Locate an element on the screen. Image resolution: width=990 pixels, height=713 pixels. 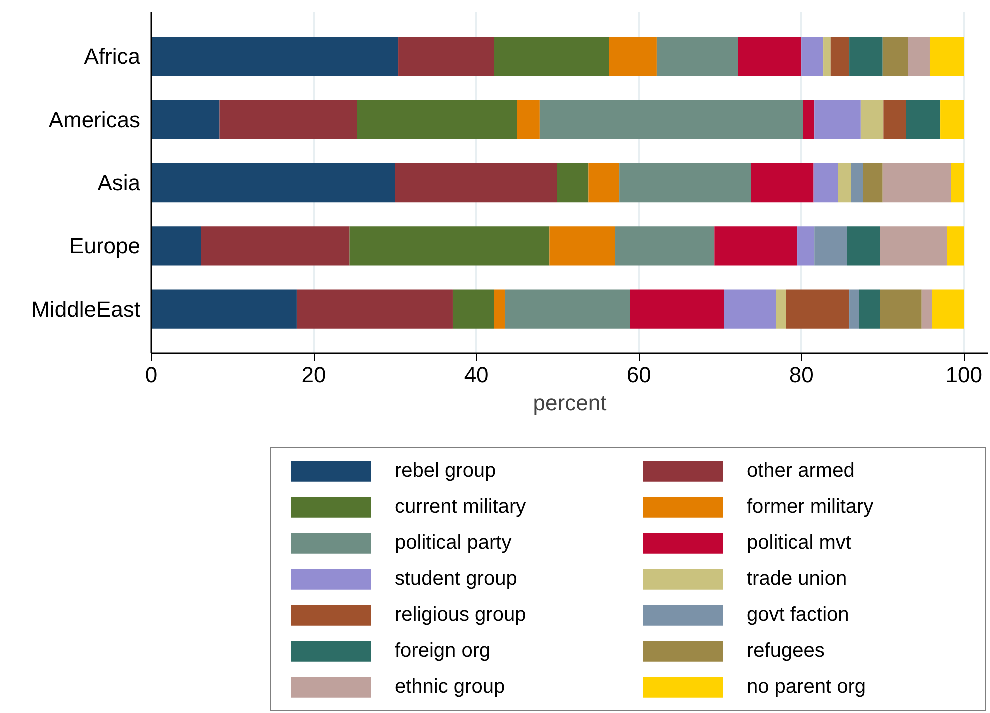
x-tick-label: 0 is located at coordinates (151, 375).